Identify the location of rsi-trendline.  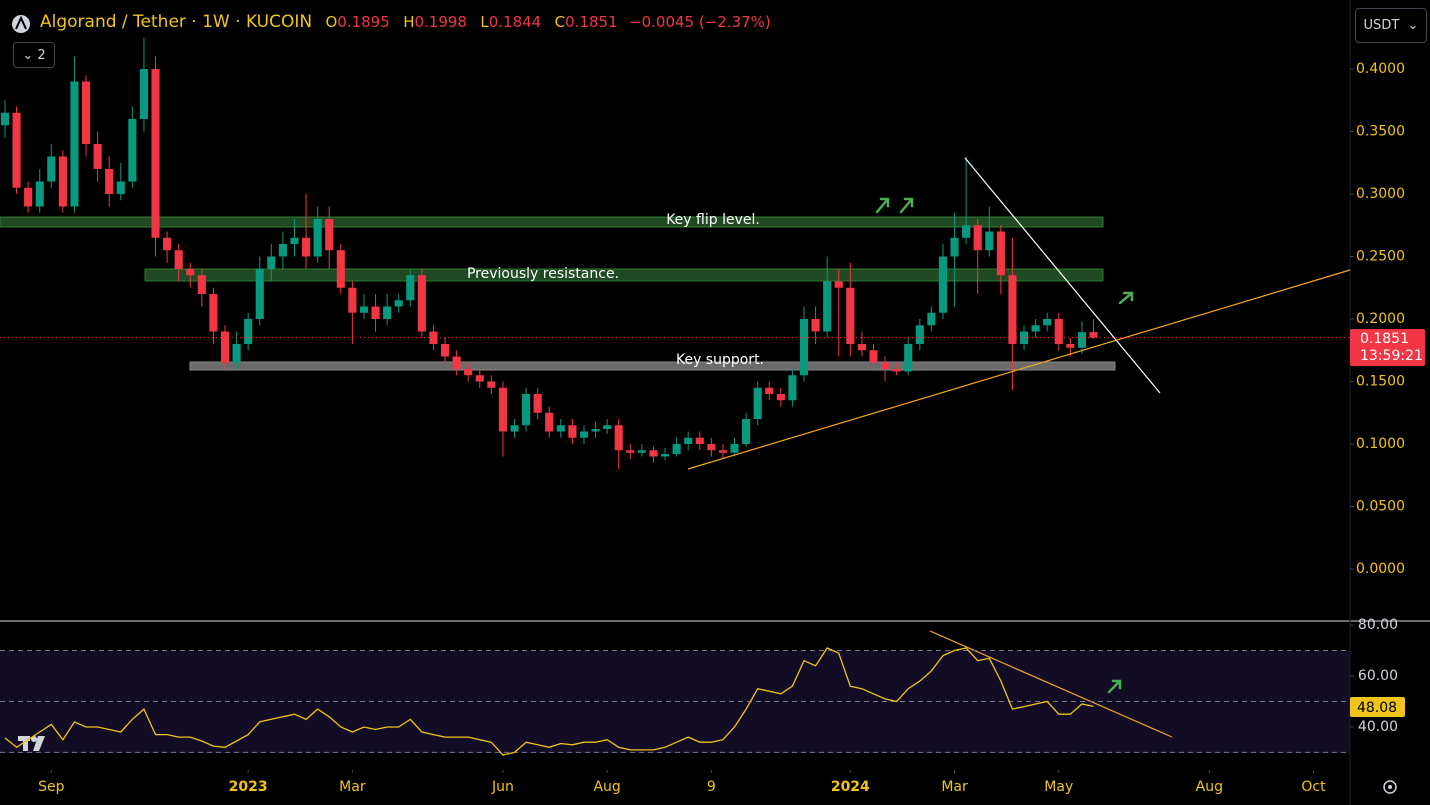
(1051, 684).